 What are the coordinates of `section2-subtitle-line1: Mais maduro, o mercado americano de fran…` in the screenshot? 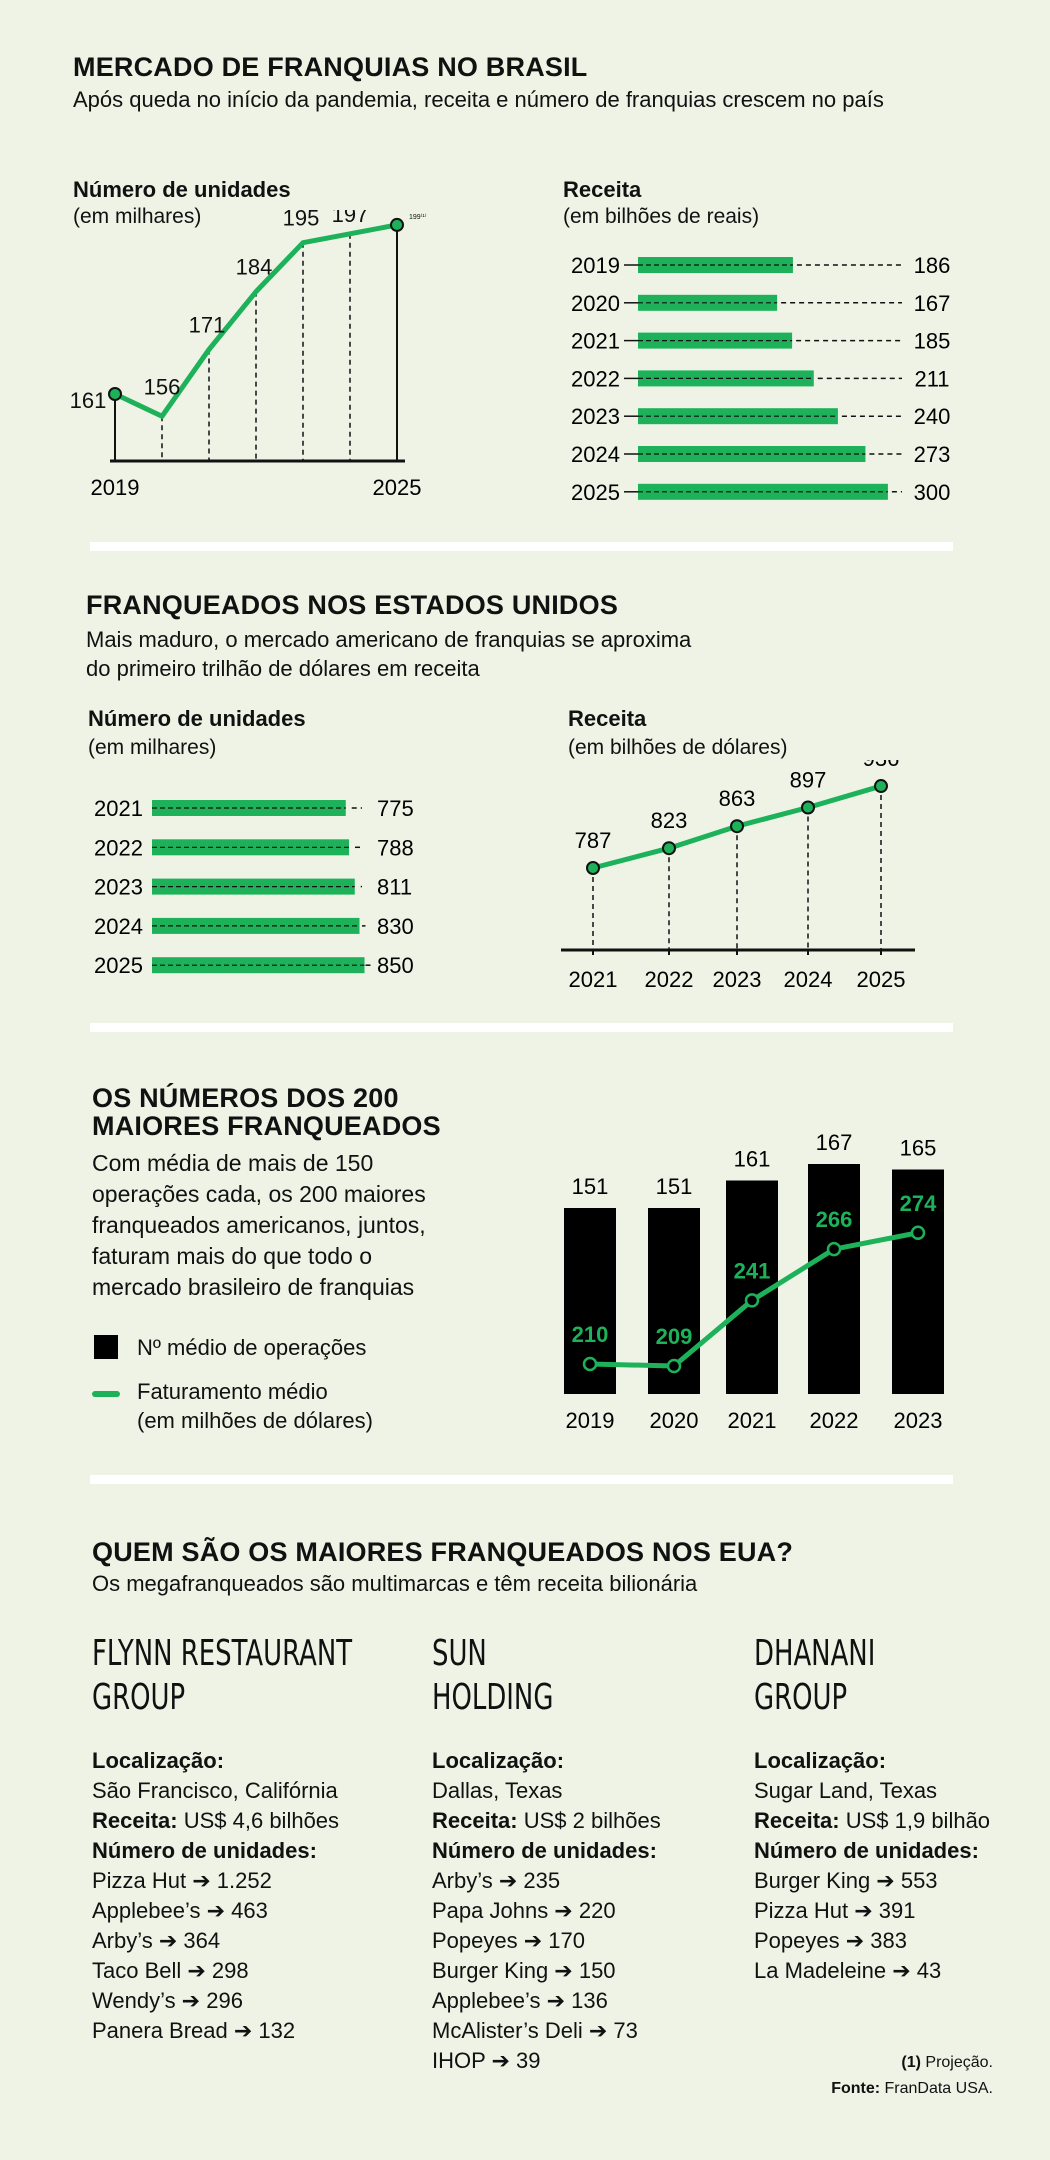 It's located at (389, 639).